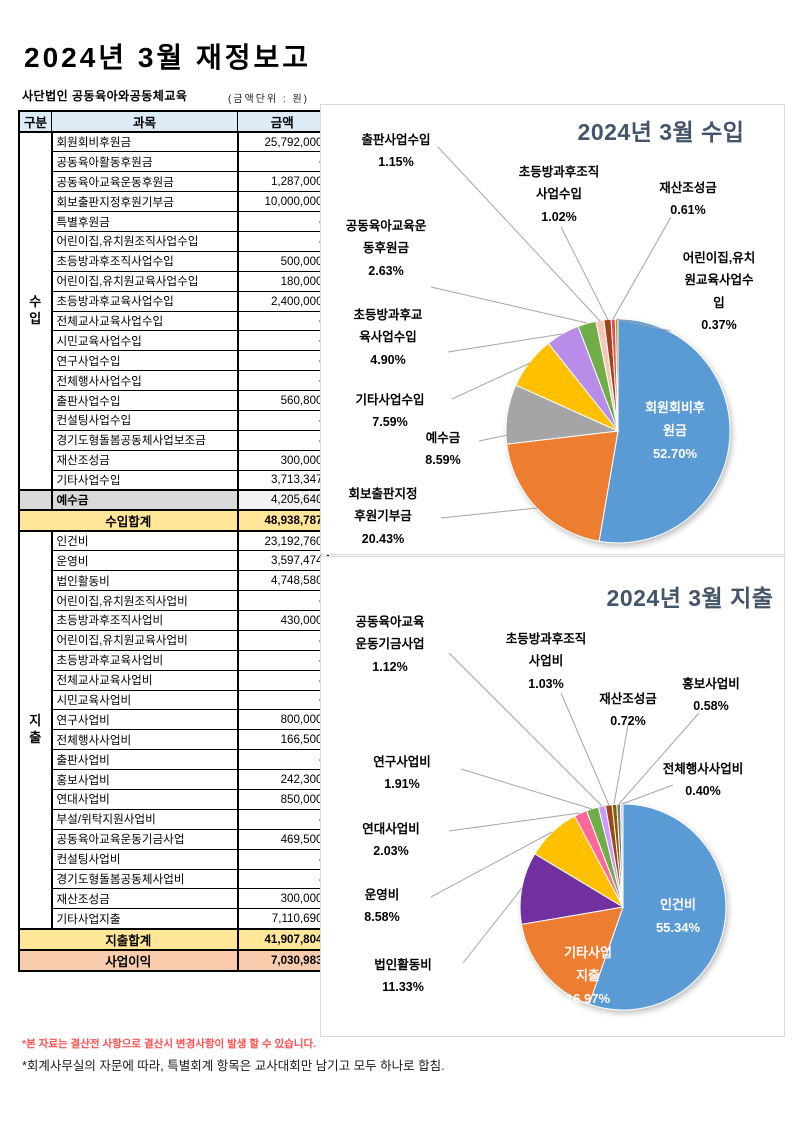 Image resolution: width=793 pixels, height=1123 pixels. Describe the element at coordinates (144, 381) in the screenshot. I see `account-cell: 전체행사사업수입` at that location.